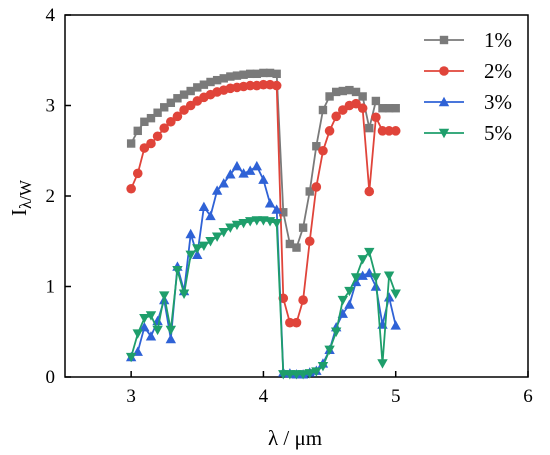 This screenshot has width=550, height=455. I want to click on y-tick-label: 2, so click(51, 196).